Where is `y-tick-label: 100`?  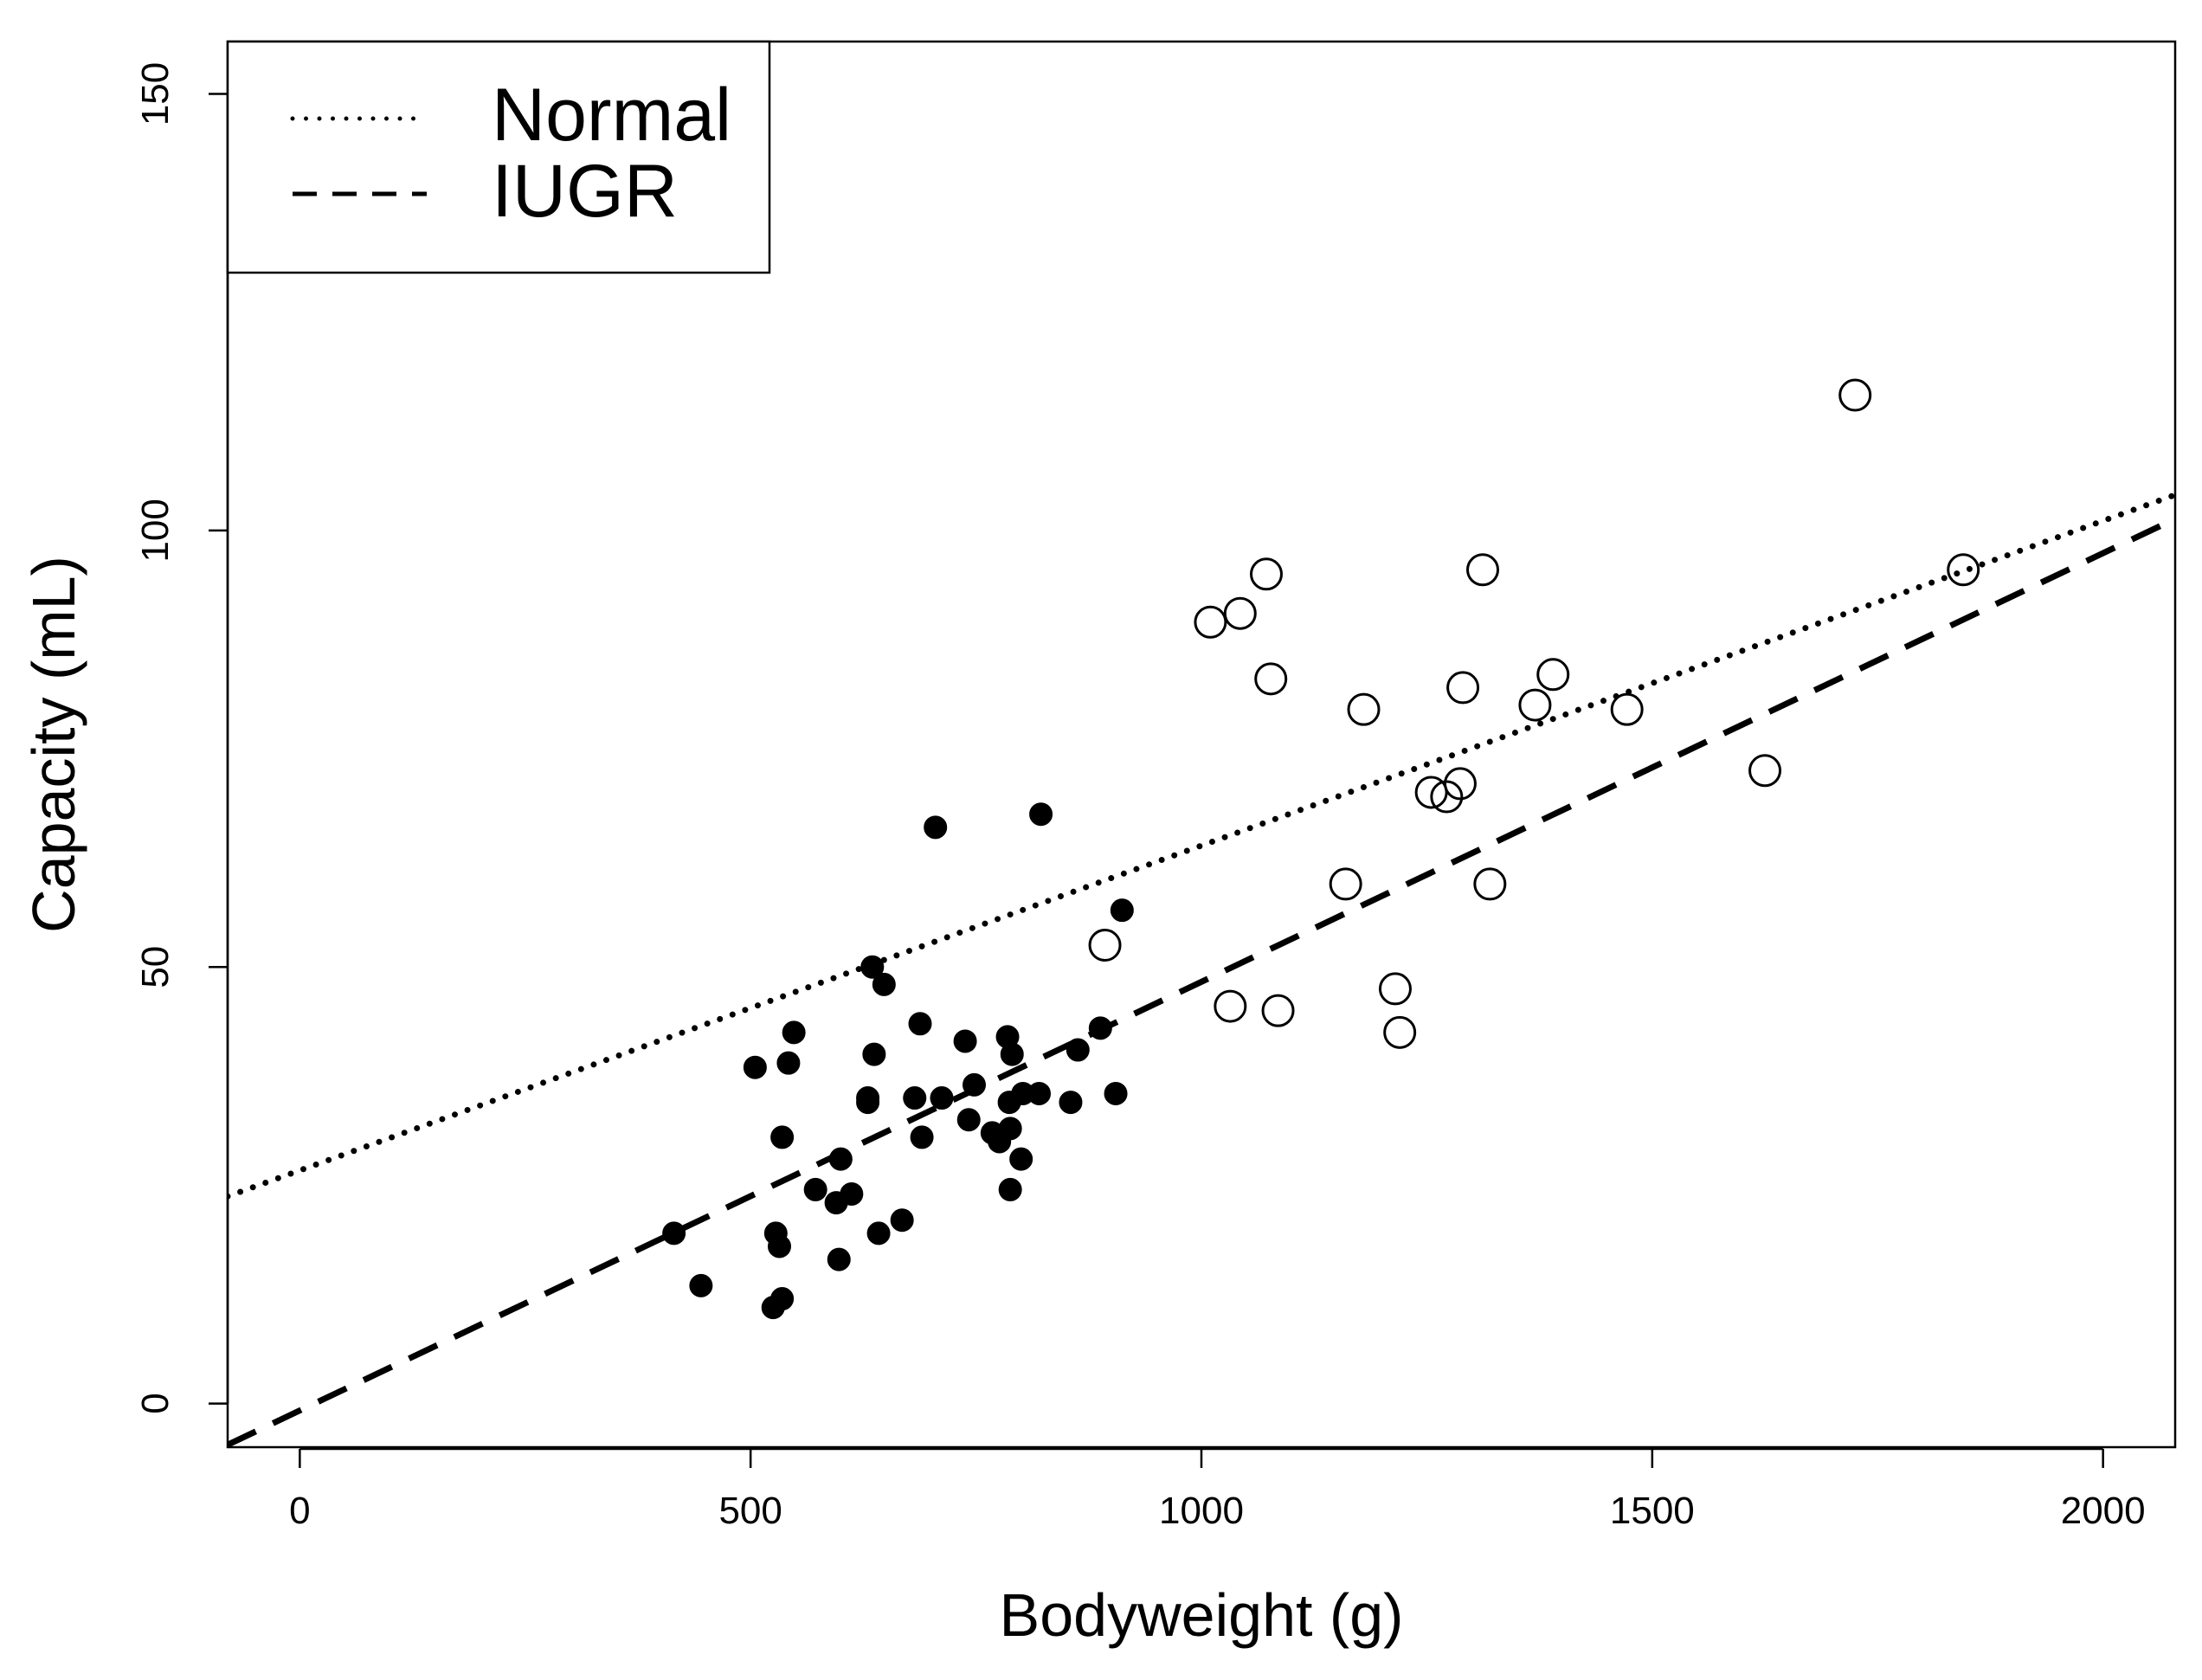 y-tick-label: 100 is located at coordinates (155, 530).